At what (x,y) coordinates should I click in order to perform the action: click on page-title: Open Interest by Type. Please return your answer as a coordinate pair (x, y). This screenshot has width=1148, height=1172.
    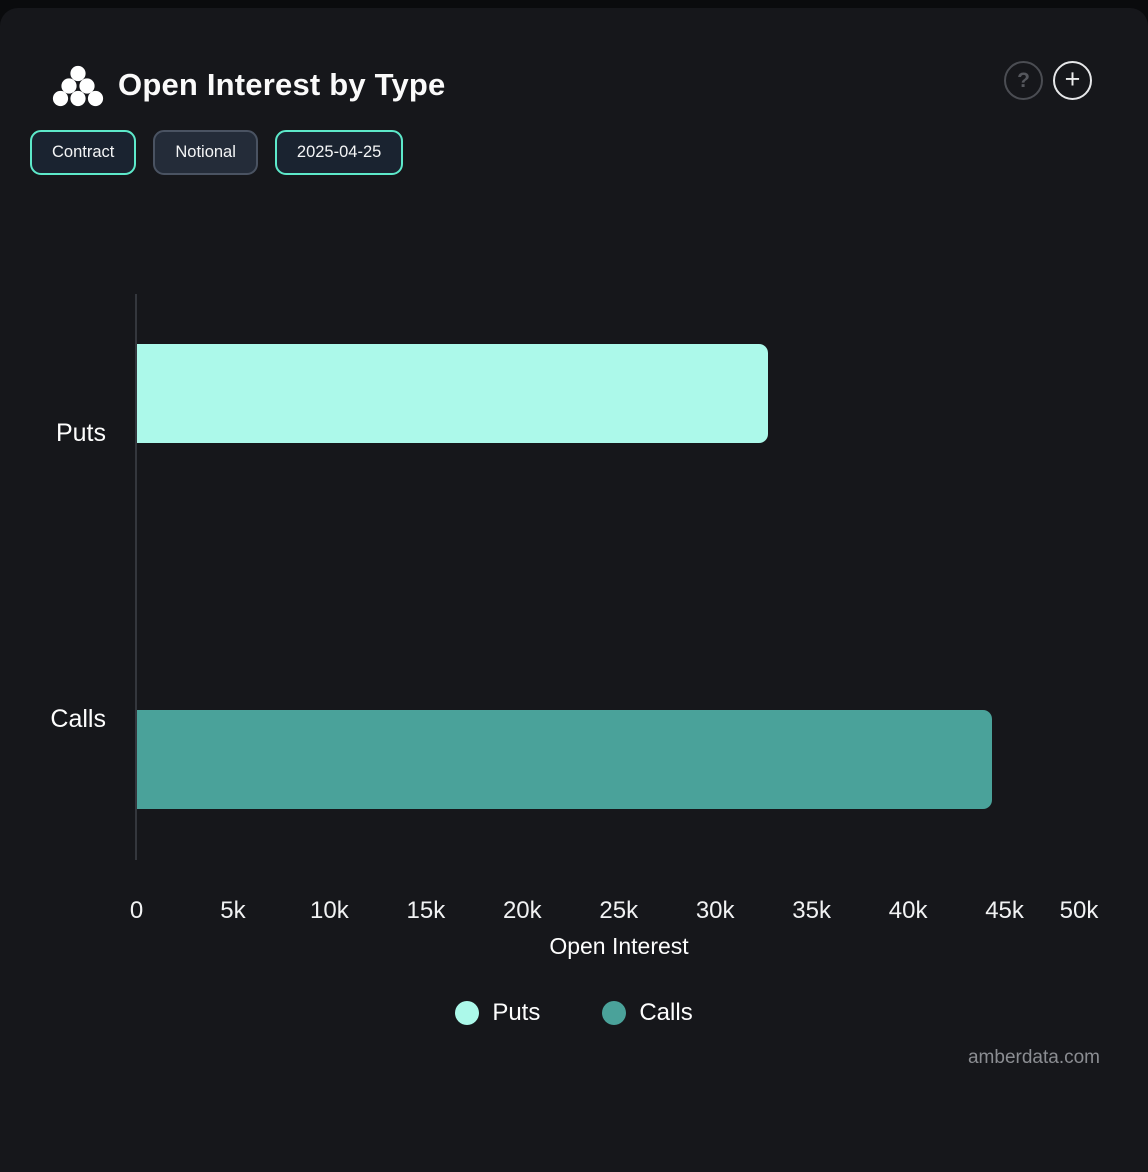
    Looking at the image, I should click on (282, 84).